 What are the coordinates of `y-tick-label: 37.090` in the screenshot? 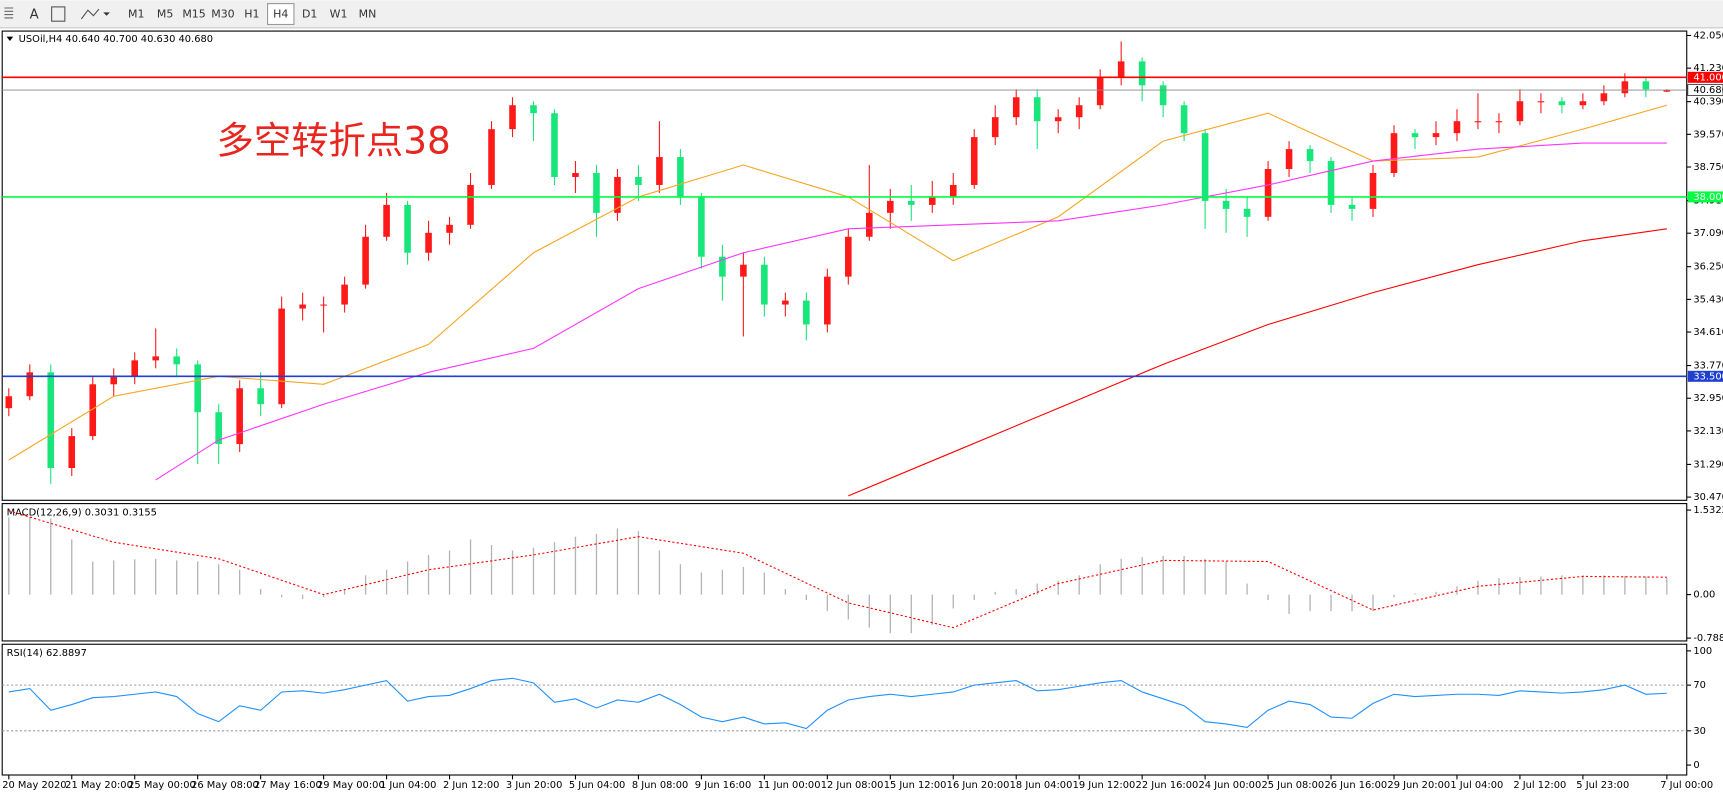 It's located at (1708, 233).